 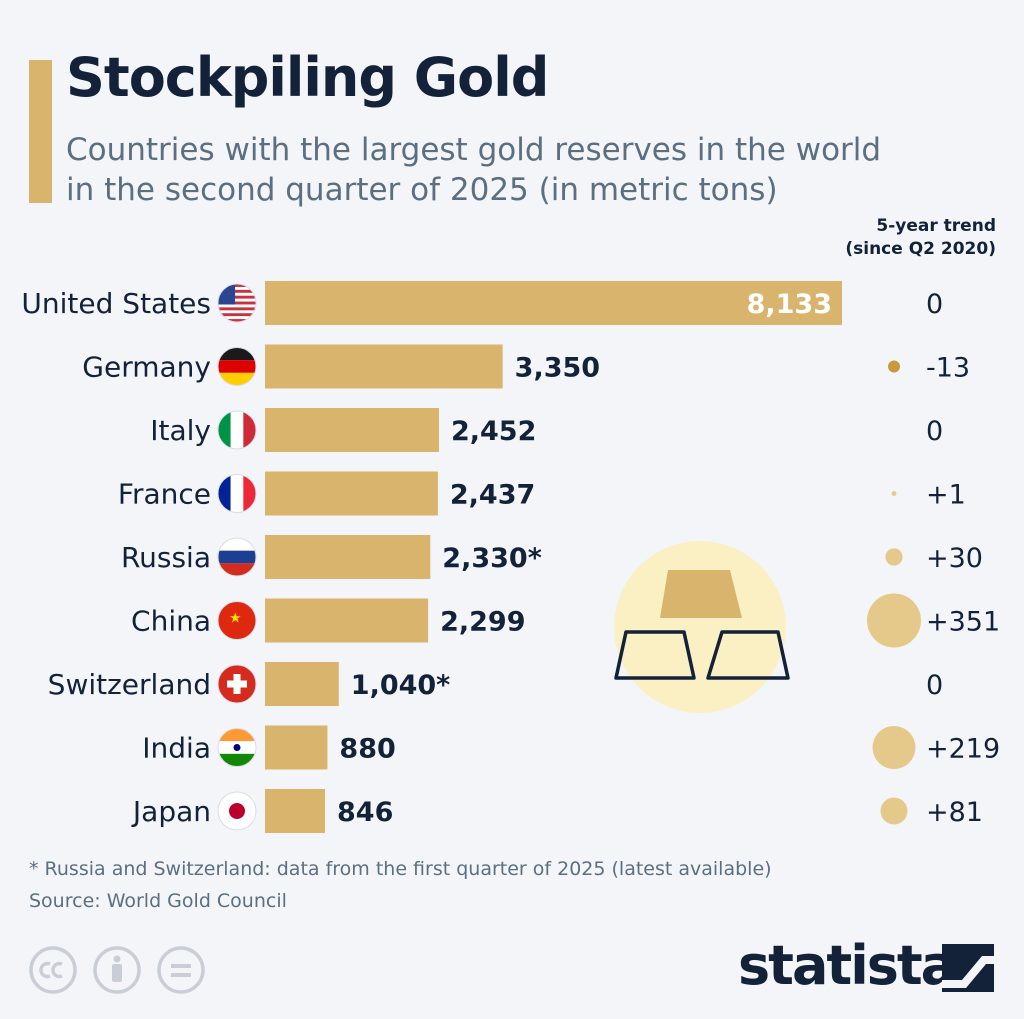 I want to click on japan-flag-icon, so click(x=237, y=811).